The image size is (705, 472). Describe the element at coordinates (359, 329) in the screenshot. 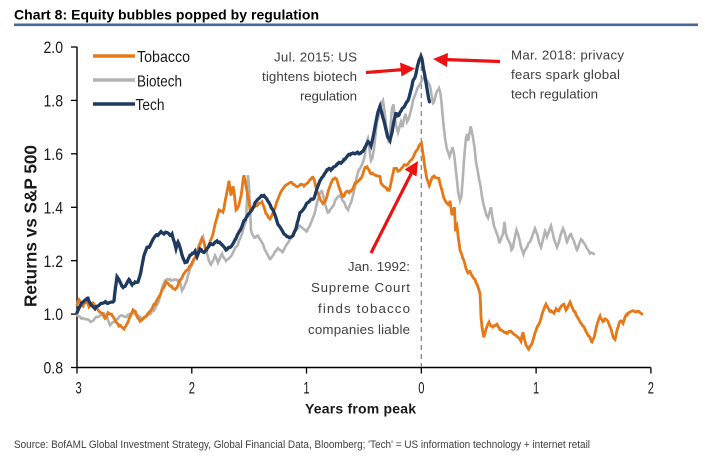

I see `svg-text: companies liable` at that location.